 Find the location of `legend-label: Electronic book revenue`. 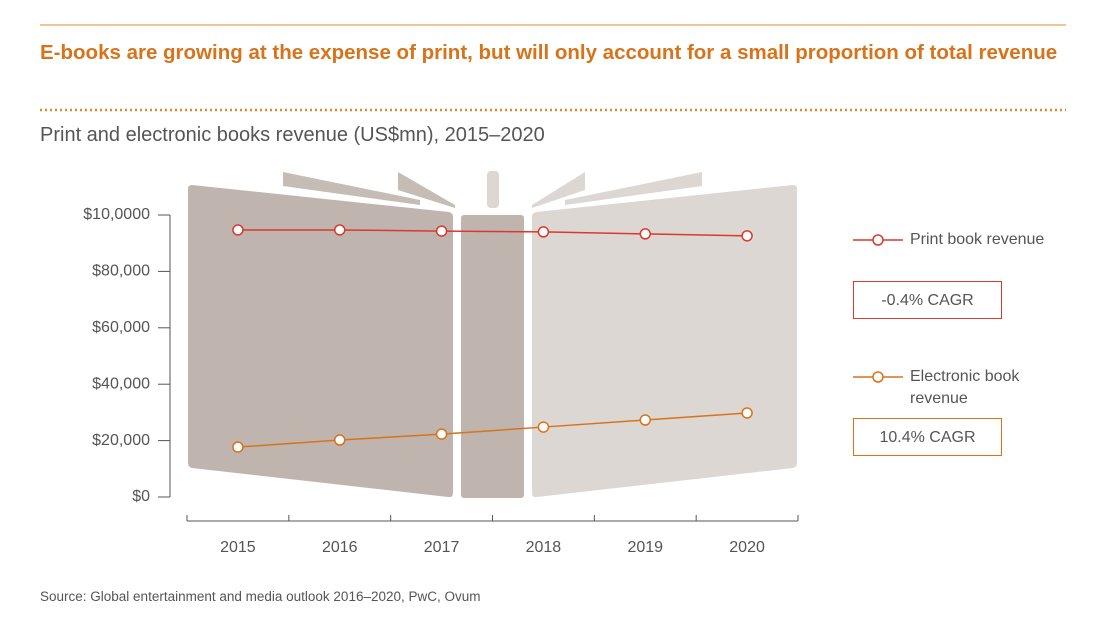

legend-label: Electronic book revenue is located at coordinates (965, 387).